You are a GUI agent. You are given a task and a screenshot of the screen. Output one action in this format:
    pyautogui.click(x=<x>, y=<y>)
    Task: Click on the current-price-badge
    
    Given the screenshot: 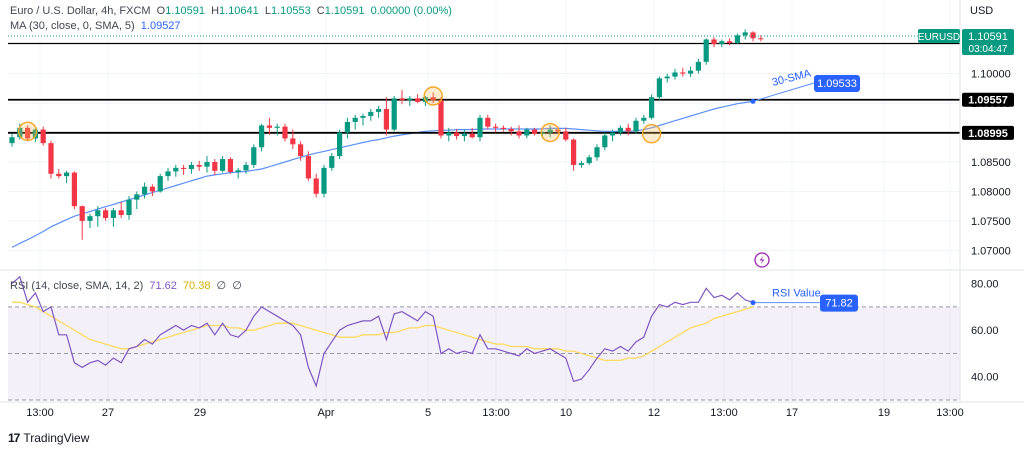 What is the action you would take?
    pyautogui.click(x=988, y=42)
    